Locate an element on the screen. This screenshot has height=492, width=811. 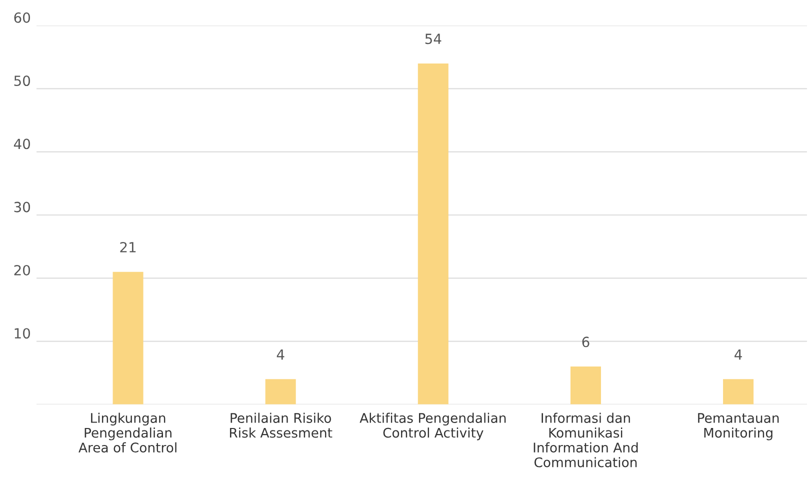
x-tick-label: Informasi dan Komunikasi Information And Communication is located at coordinates (586, 440).